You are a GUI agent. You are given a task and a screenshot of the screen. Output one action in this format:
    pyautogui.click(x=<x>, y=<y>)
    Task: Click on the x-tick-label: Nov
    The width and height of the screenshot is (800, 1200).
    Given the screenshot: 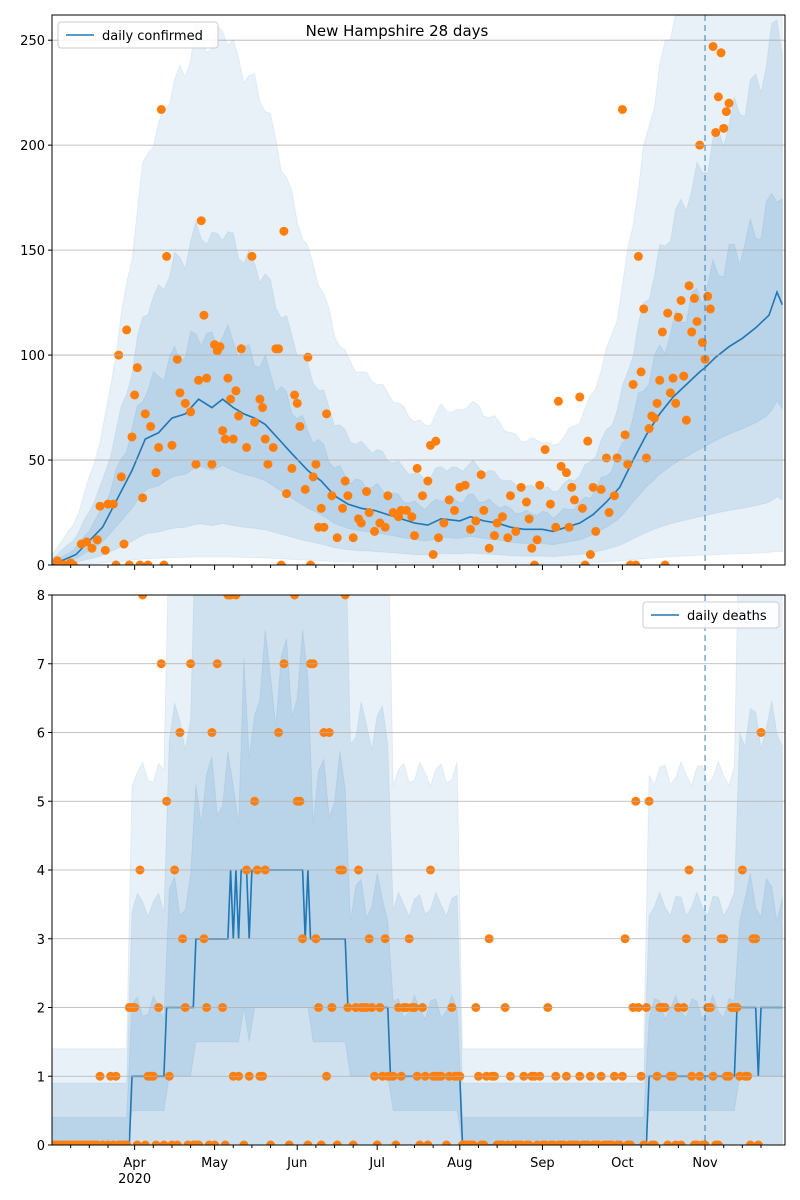 What is the action you would take?
    pyautogui.click(x=705, y=1163)
    